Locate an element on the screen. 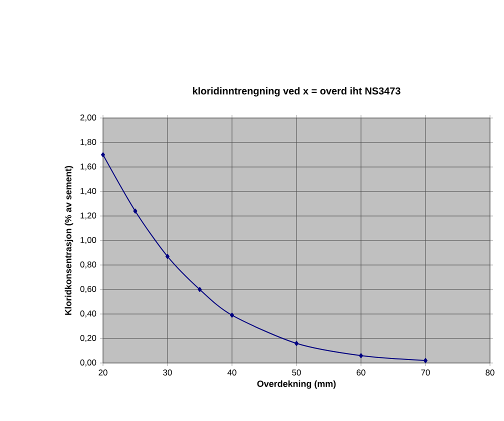  y-tick-label: 1,00 is located at coordinates (88, 240).